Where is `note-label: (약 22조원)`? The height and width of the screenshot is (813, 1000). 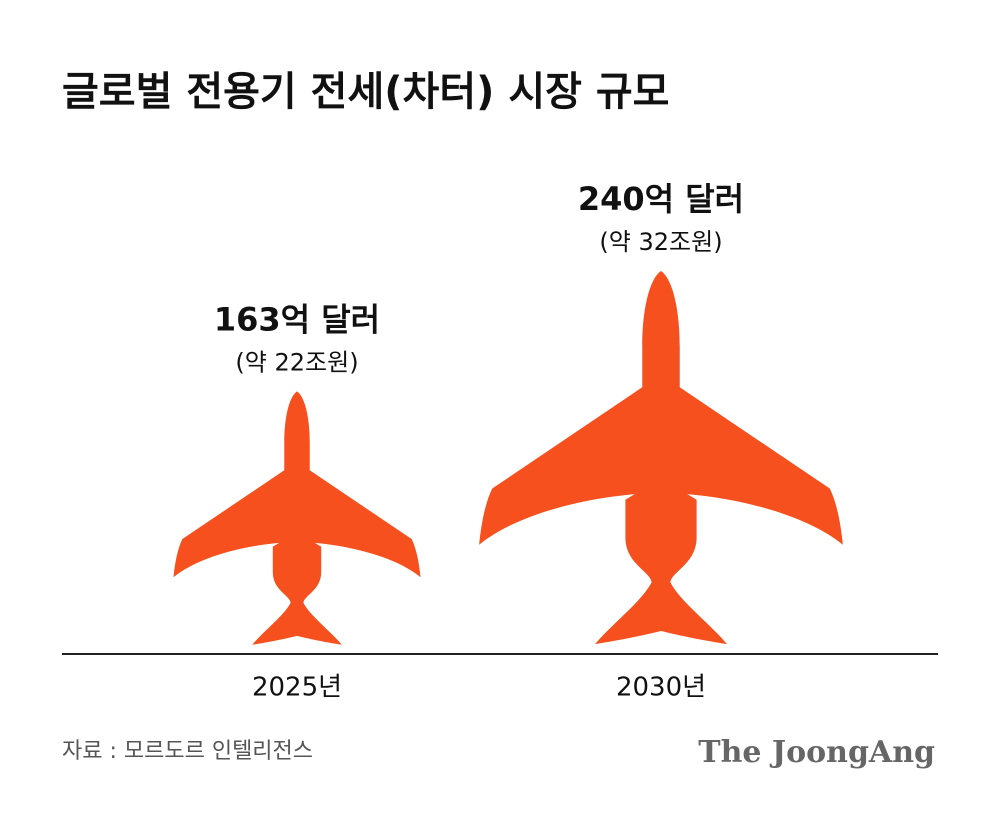 note-label: (약 22조원) is located at coordinates (296, 362).